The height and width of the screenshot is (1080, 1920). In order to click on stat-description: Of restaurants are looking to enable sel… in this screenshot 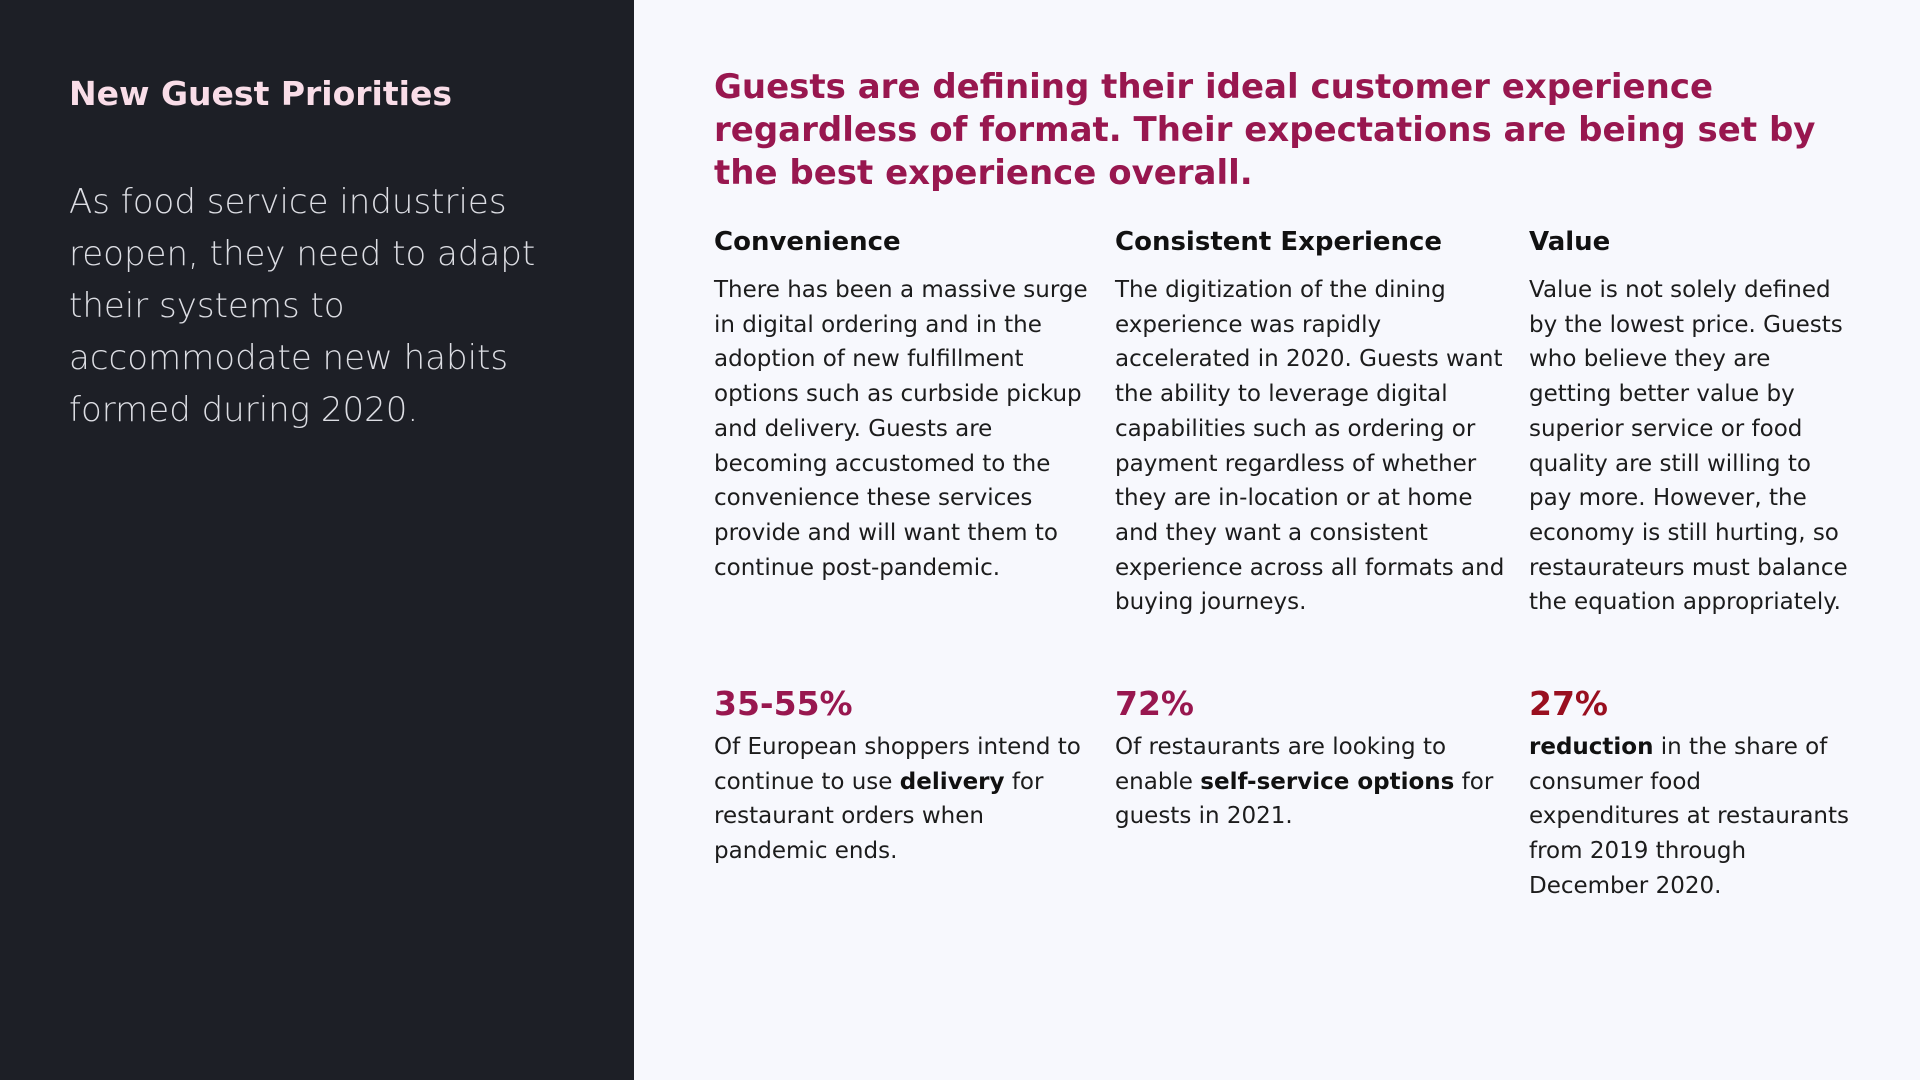, I will do `click(1322, 782)`.